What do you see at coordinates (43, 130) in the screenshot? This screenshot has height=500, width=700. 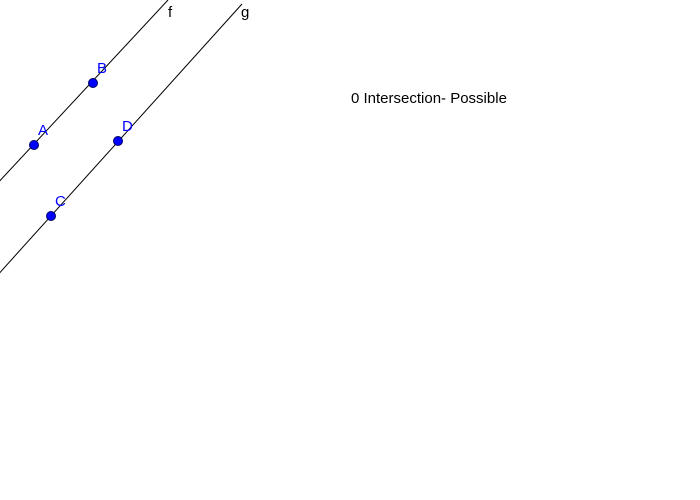 I see `point-a-label: A` at bounding box center [43, 130].